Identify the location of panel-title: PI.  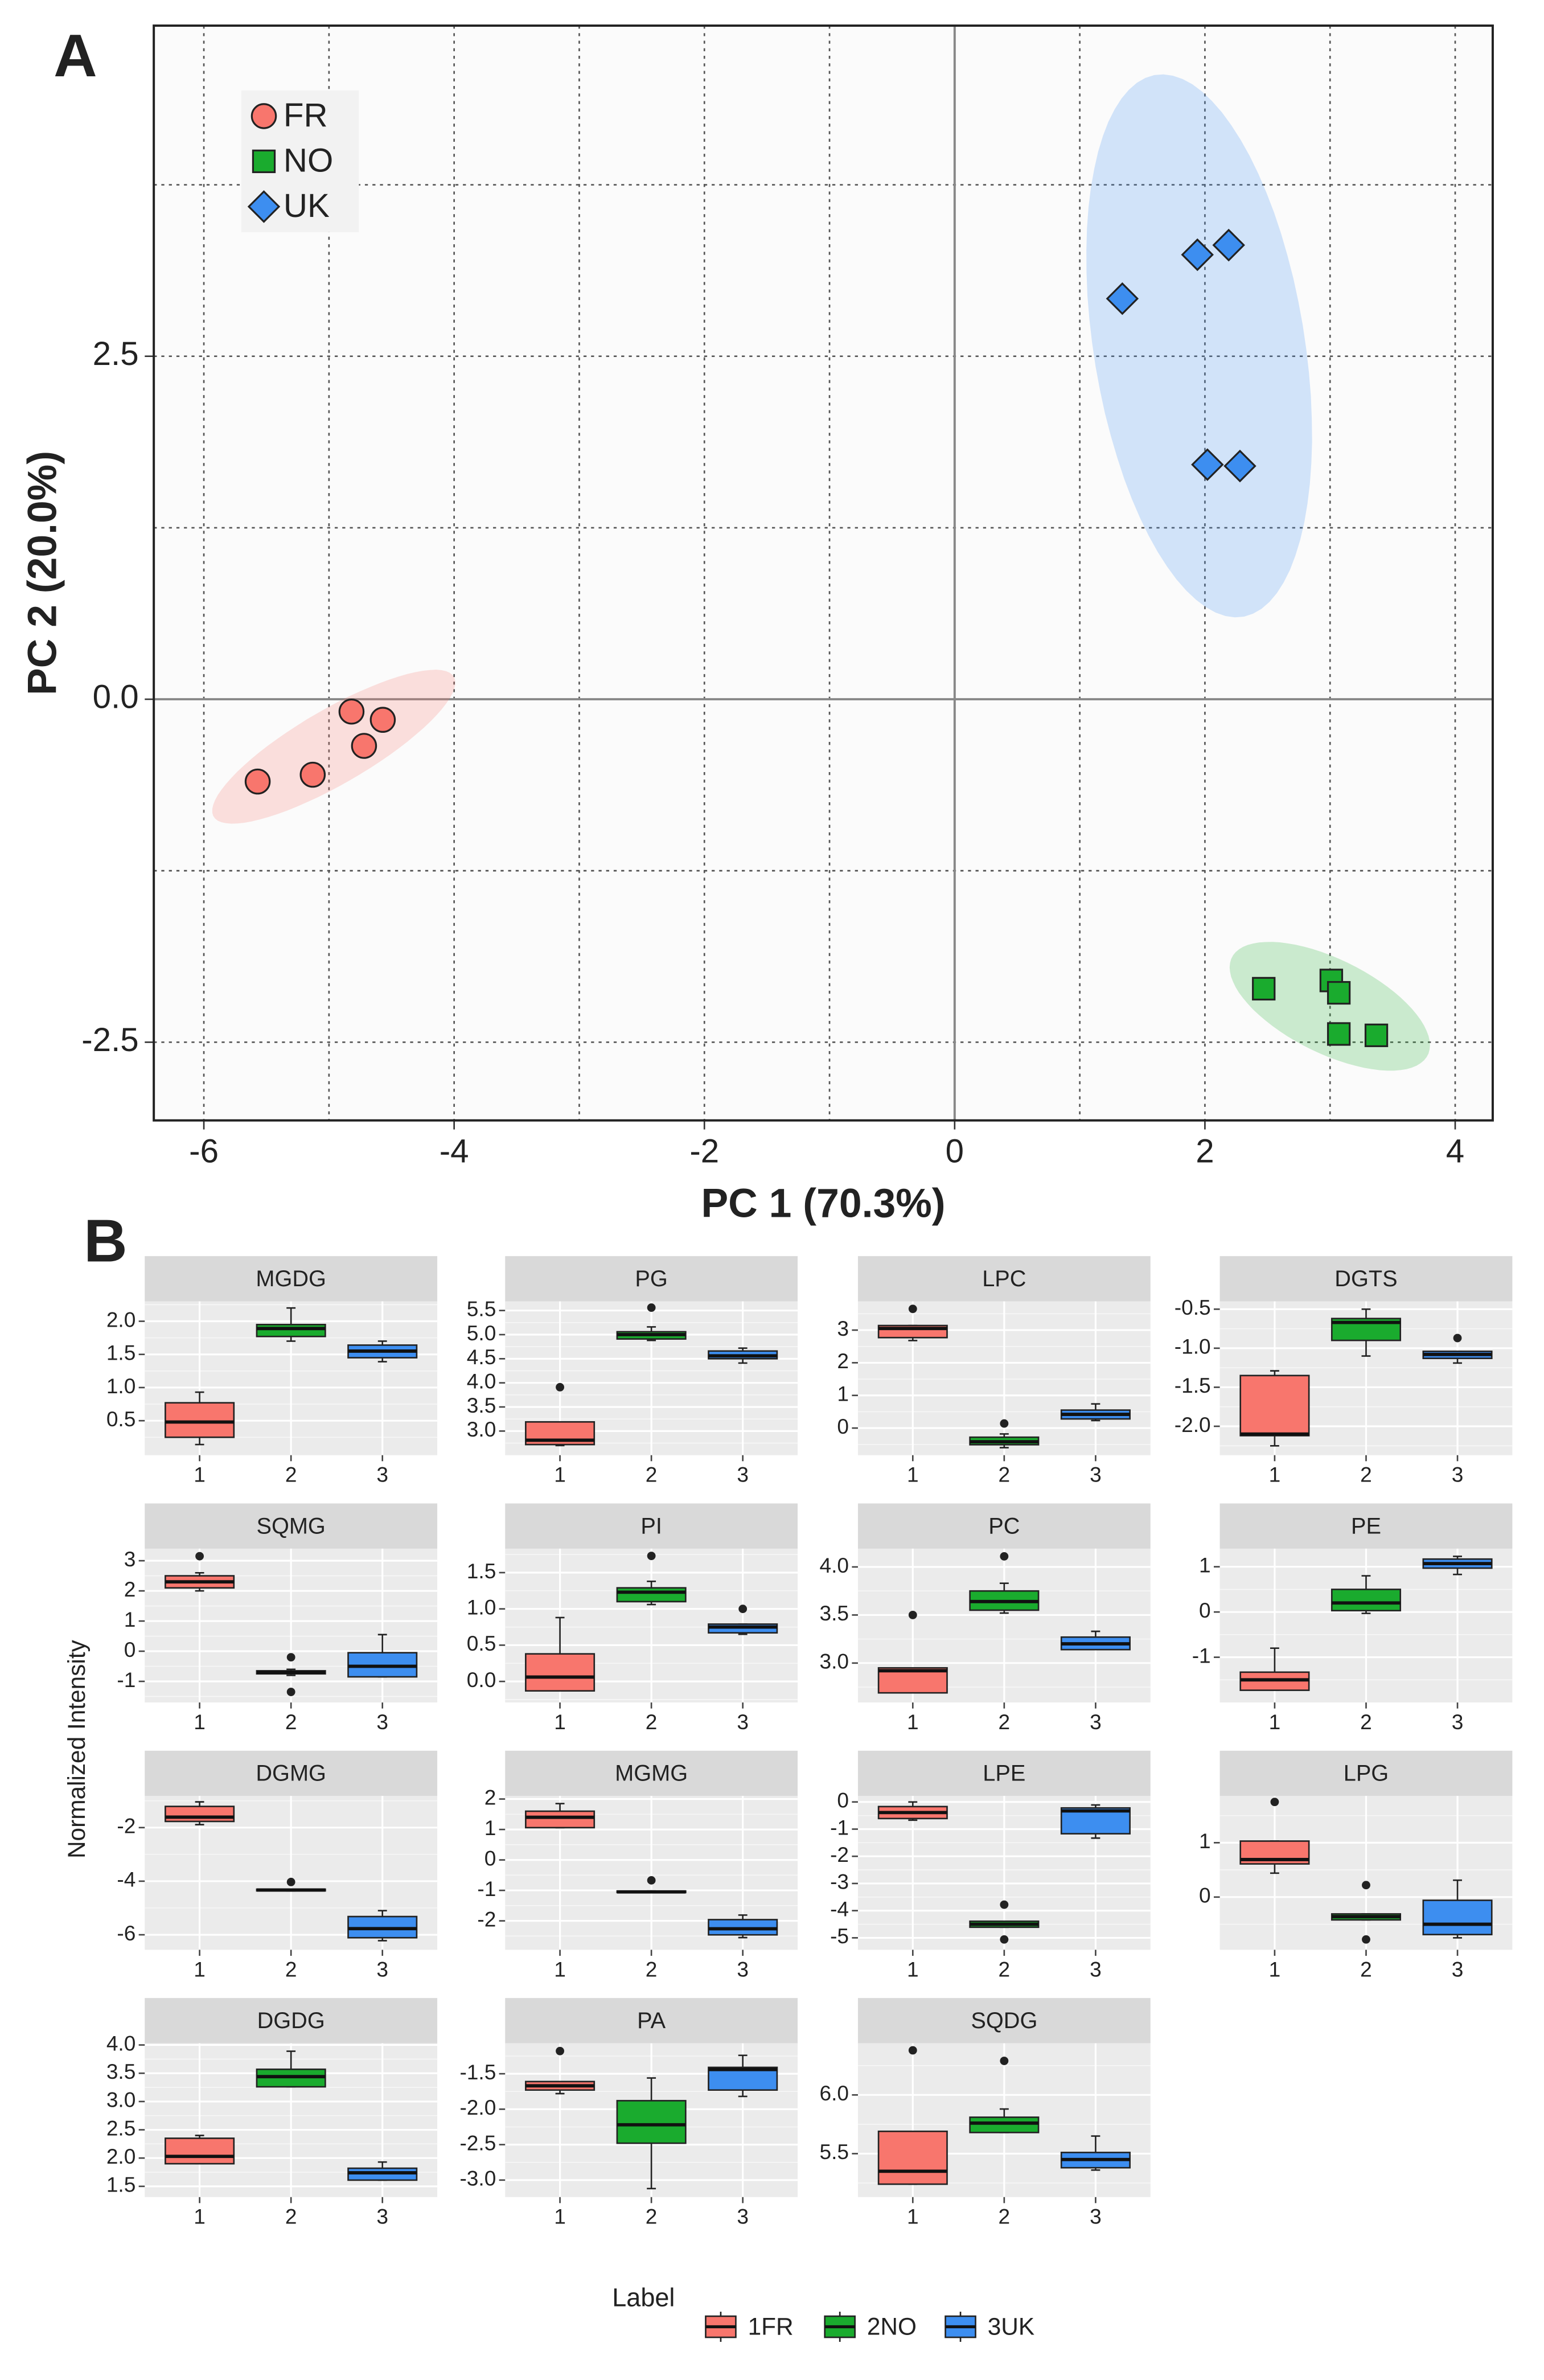
(651, 1525).